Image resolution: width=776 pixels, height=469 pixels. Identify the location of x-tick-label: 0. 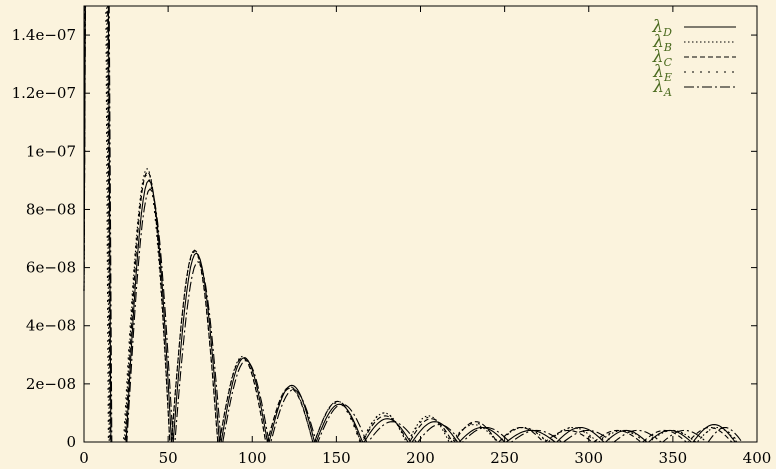
(84, 458).